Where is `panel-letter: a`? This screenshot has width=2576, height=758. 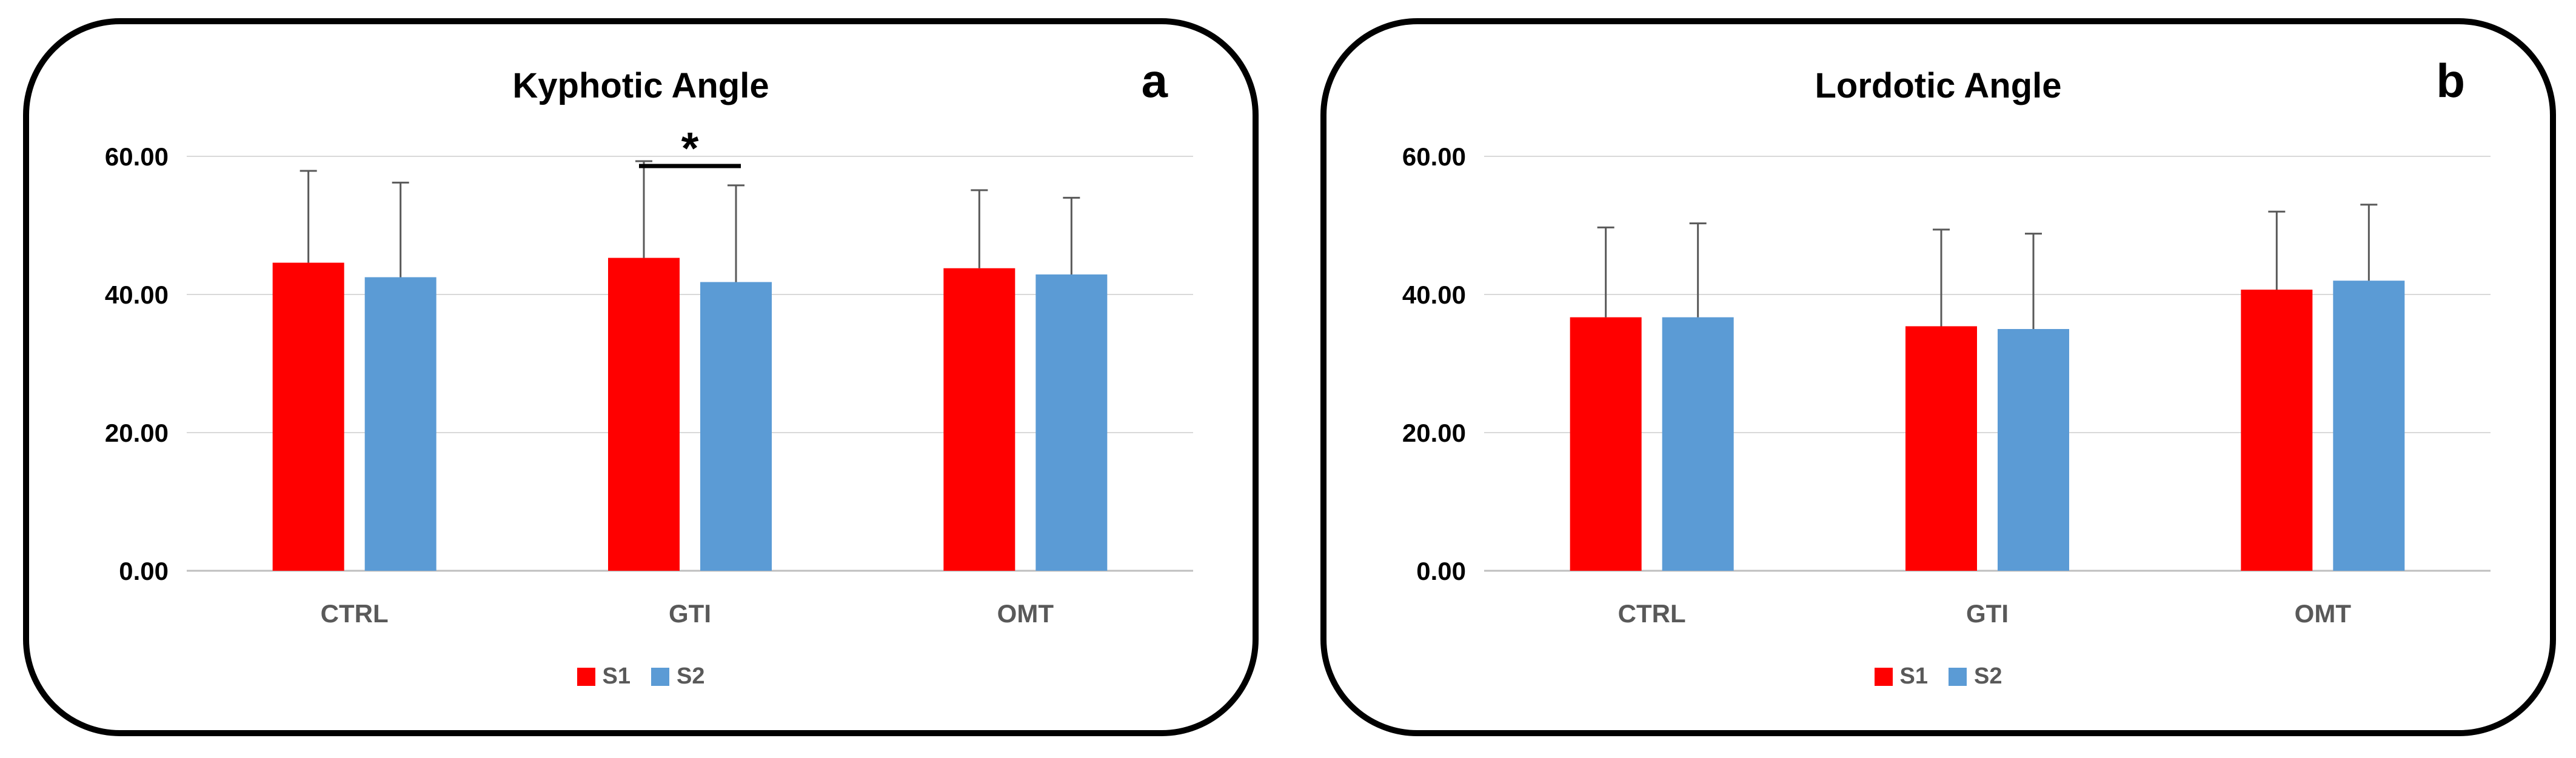
panel-letter: a is located at coordinates (1154, 81).